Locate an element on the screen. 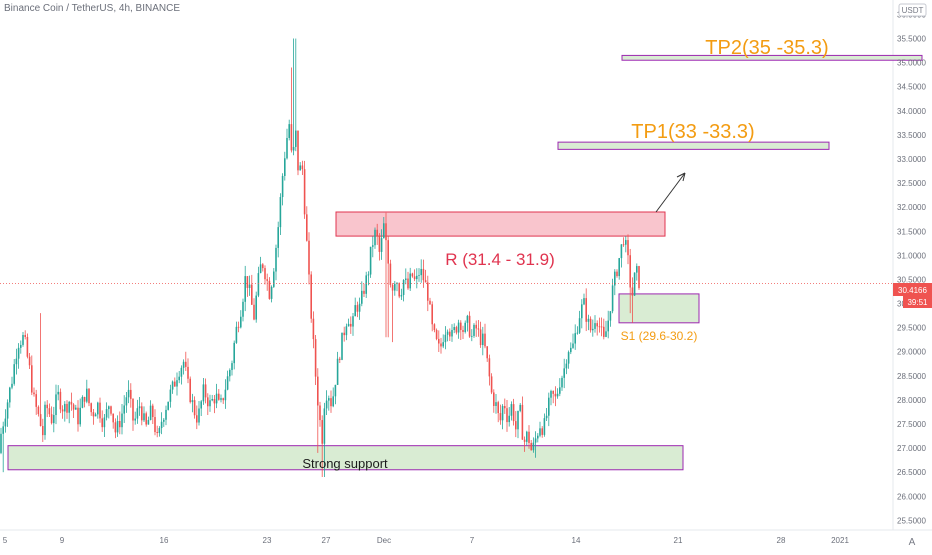  current-price-box is located at coordinates (912, 289).